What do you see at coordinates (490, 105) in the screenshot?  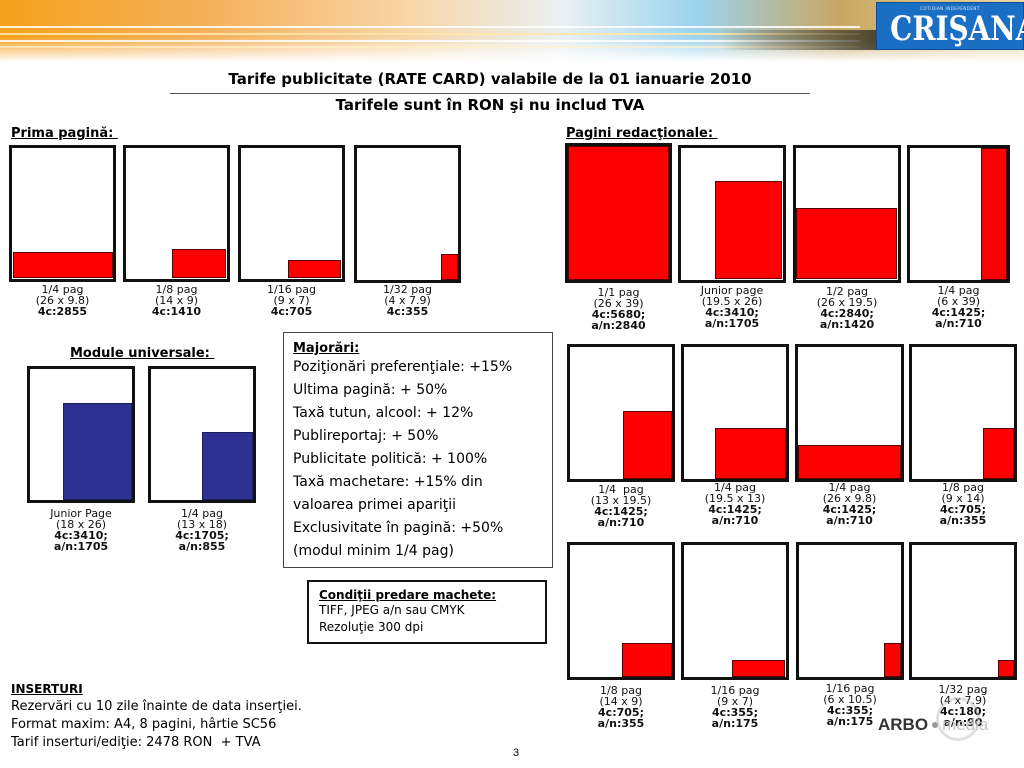 I see `page-subtitle: Tarifele sunt în RON şi nu includ TVA` at bounding box center [490, 105].